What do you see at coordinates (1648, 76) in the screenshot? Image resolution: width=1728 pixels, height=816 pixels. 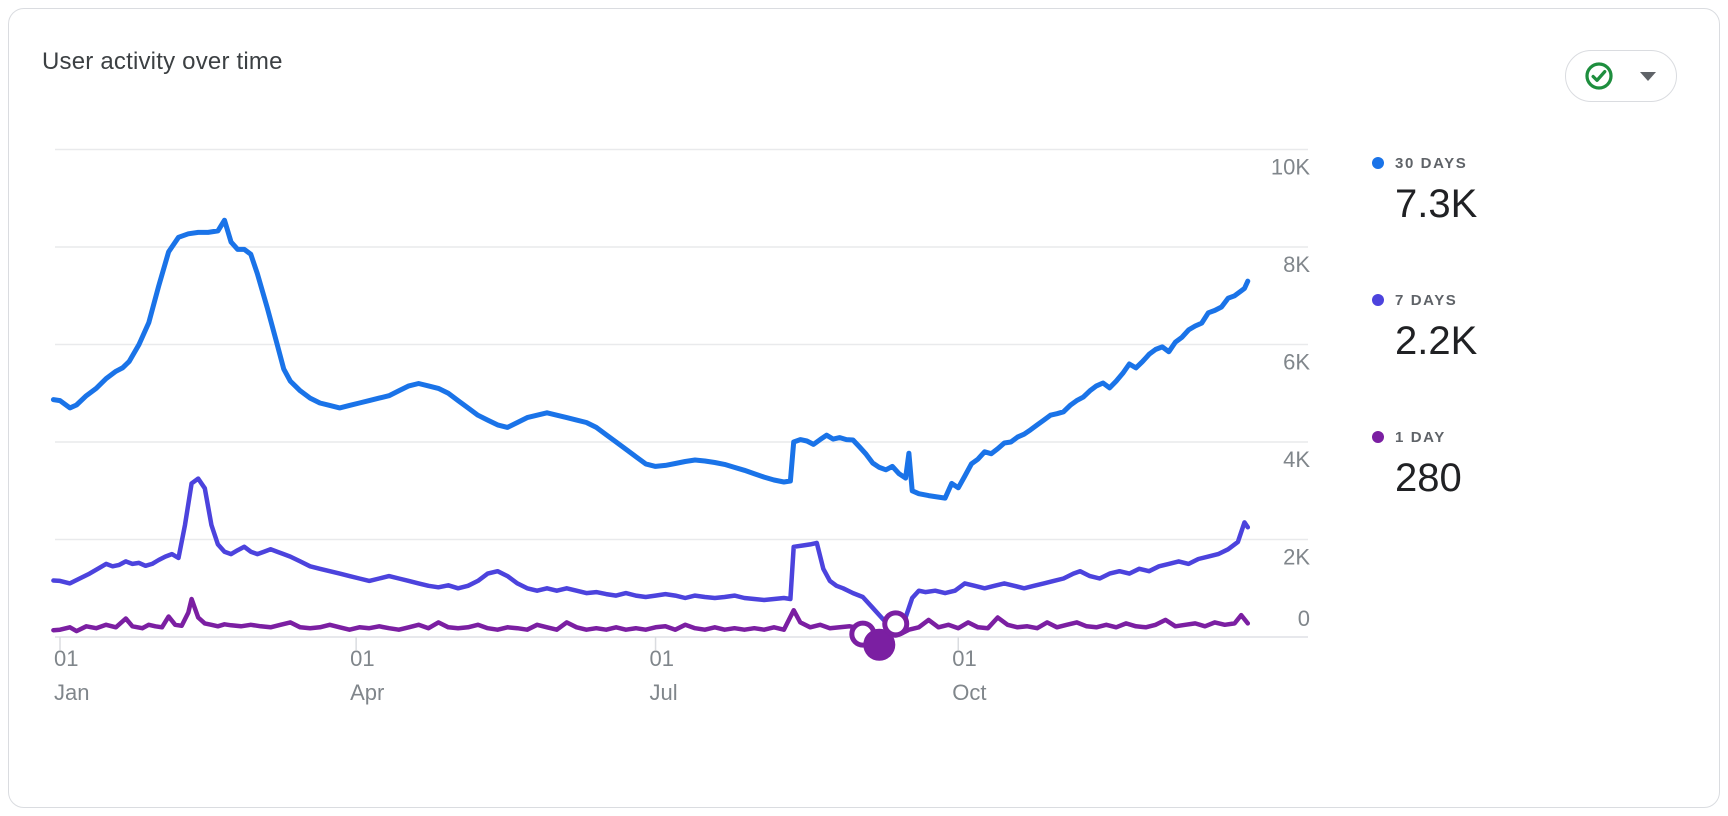 I see `caret-down-icon` at bounding box center [1648, 76].